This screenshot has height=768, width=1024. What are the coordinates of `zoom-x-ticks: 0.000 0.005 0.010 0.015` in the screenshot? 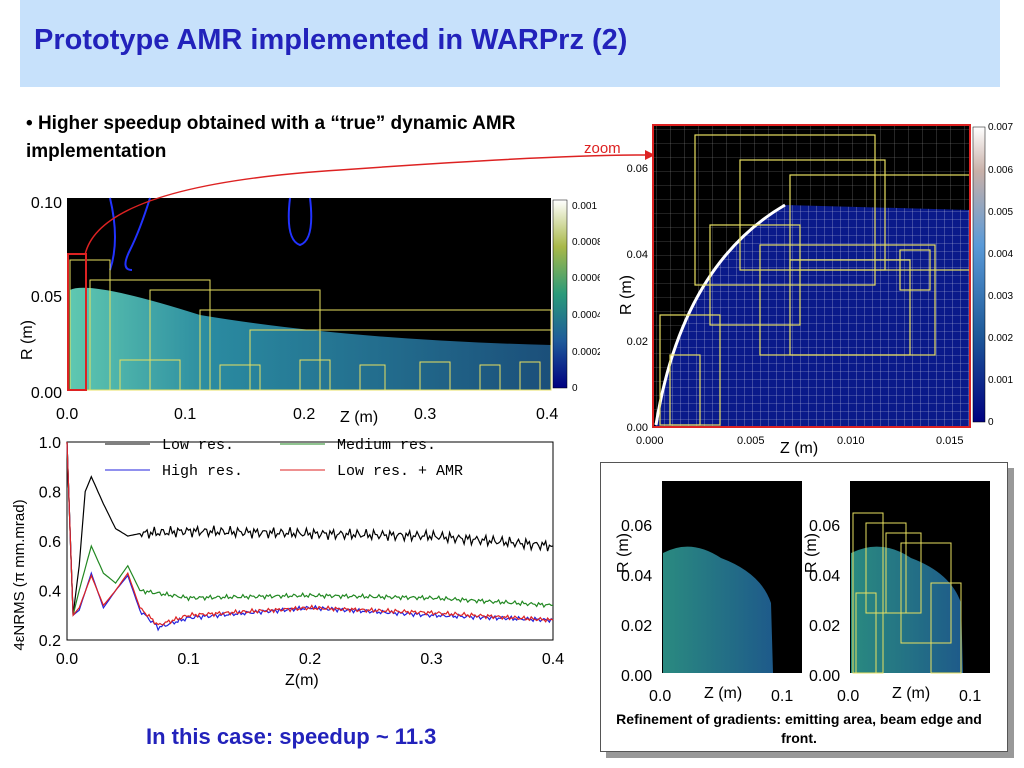 It's located at (800, 441).